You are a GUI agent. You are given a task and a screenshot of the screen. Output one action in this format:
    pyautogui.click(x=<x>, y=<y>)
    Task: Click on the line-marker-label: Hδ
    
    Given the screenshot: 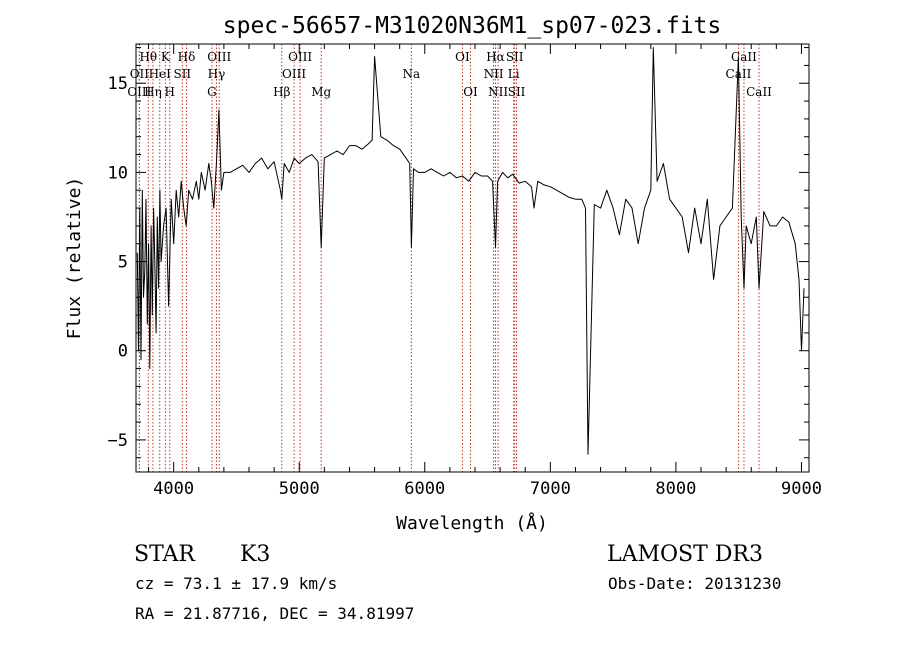 What is the action you would take?
    pyautogui.click(x=187, y=57)
    